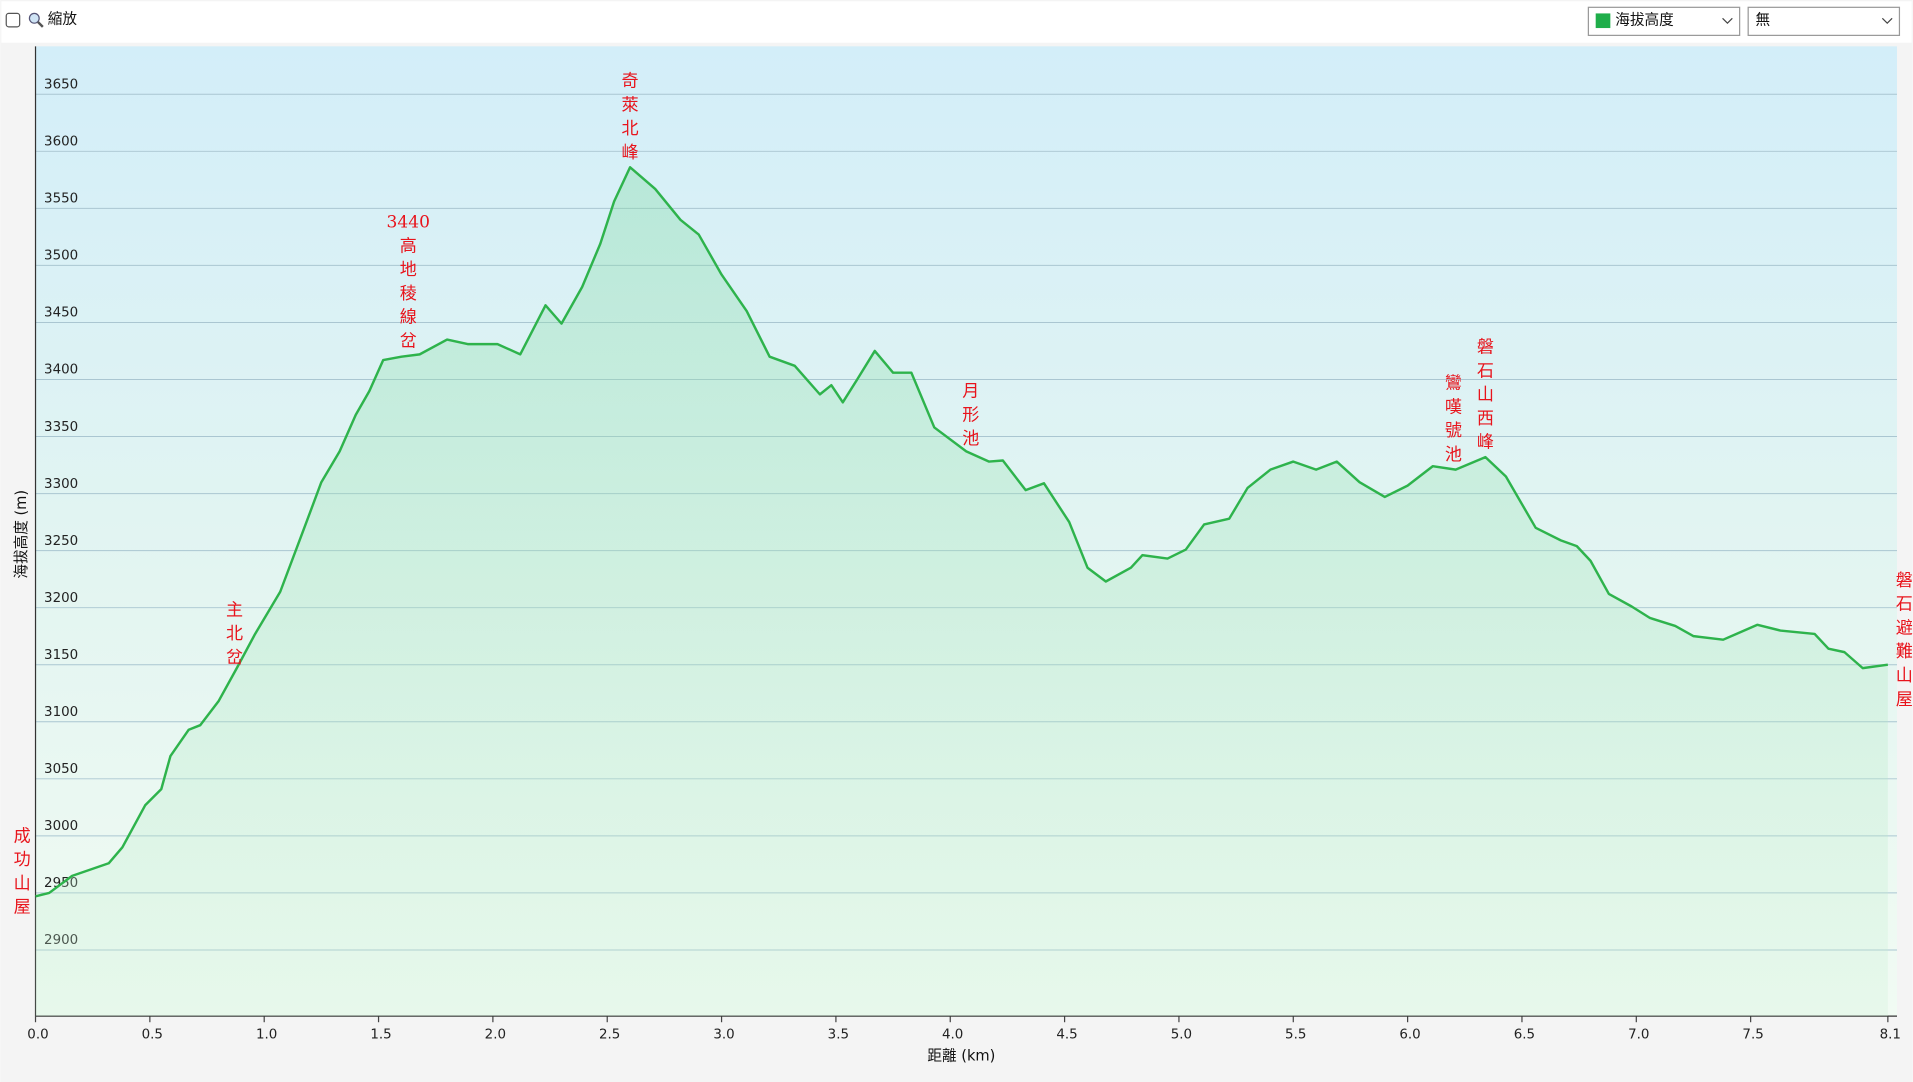 This screenshot has width=1913, height=1082. Describe the element at coordinates (1524, 1034) in the screenshot. I see `x-tick-label: 6.5` at that location.